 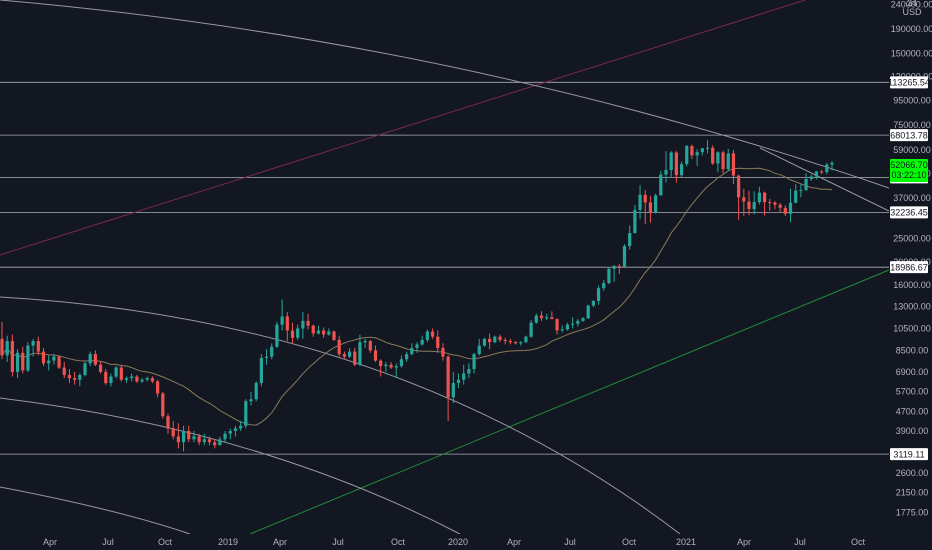 I want to click on time-tick-9: Jul, so click(x=570, y=542).